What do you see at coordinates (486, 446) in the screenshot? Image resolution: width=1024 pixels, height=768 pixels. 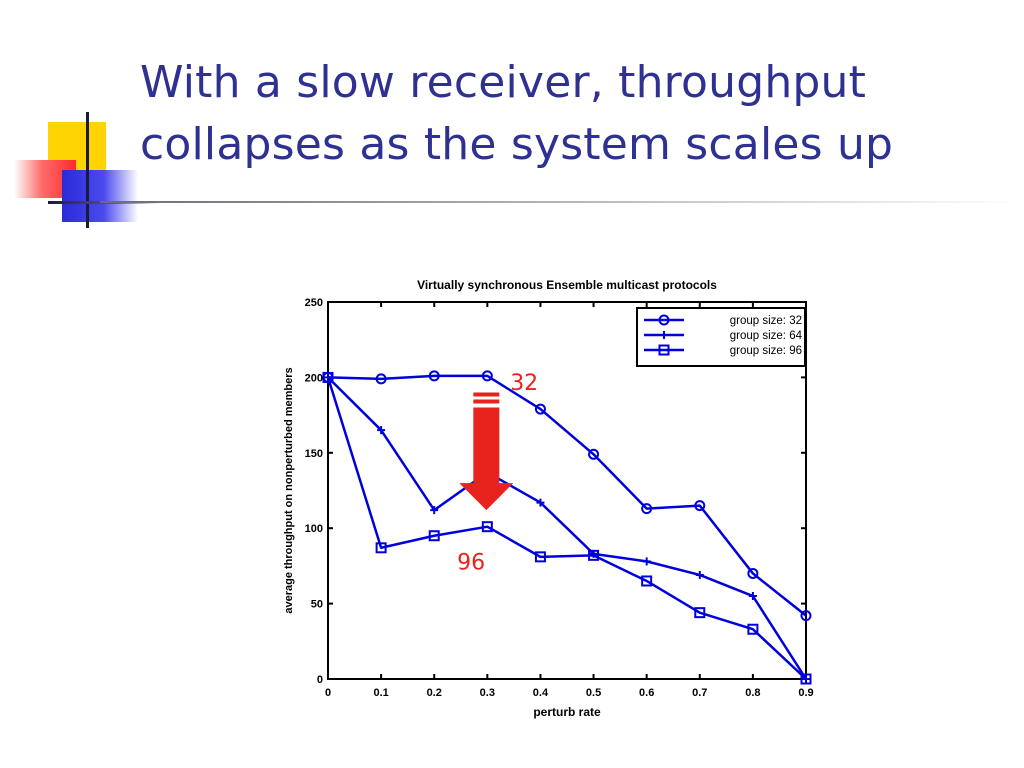 I see `arrow-shaft` at bounding box center [486, 446].